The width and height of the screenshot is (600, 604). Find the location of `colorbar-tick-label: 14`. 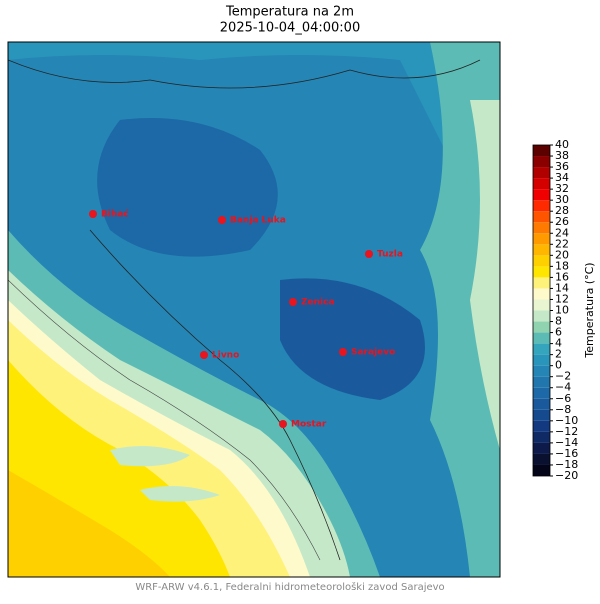

colorbar-tick-label: 14 is located at coordinates (562, 287).